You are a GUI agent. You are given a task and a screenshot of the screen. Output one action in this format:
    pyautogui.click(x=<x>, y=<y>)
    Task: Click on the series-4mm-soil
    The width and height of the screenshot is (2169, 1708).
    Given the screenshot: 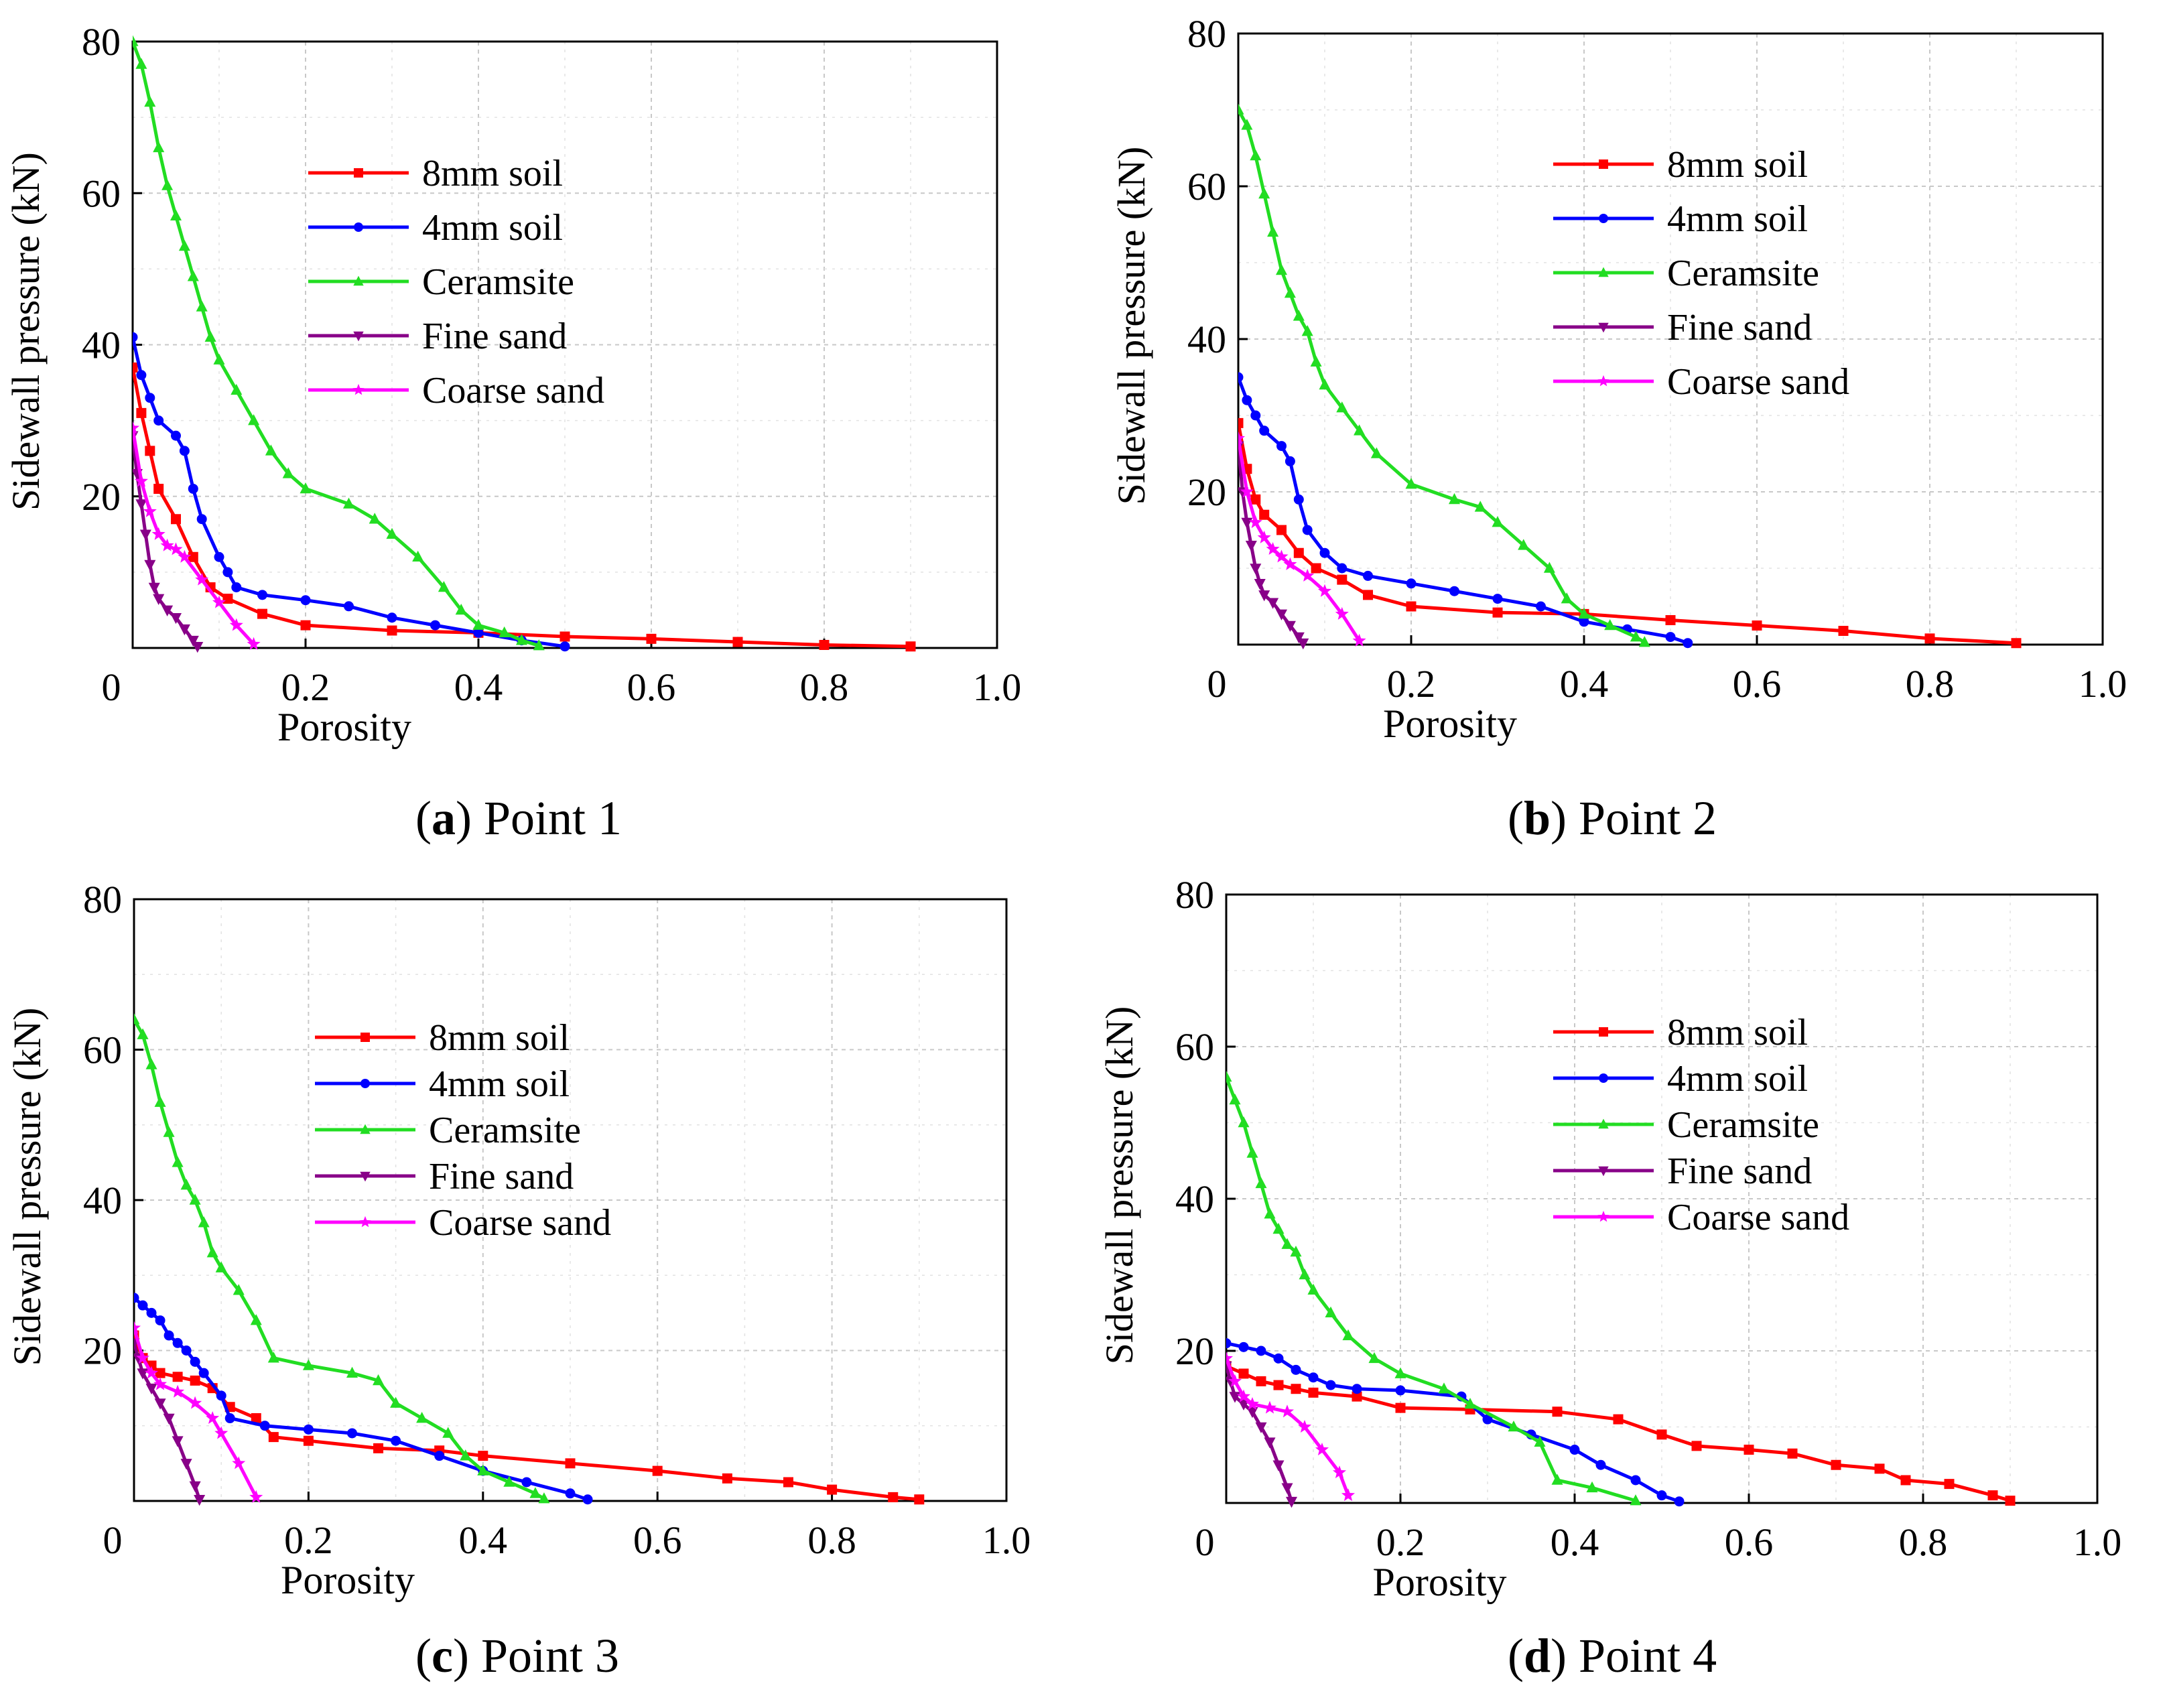 What is the action you would take?
    pyautogui.click(x=1465, y=510)
    